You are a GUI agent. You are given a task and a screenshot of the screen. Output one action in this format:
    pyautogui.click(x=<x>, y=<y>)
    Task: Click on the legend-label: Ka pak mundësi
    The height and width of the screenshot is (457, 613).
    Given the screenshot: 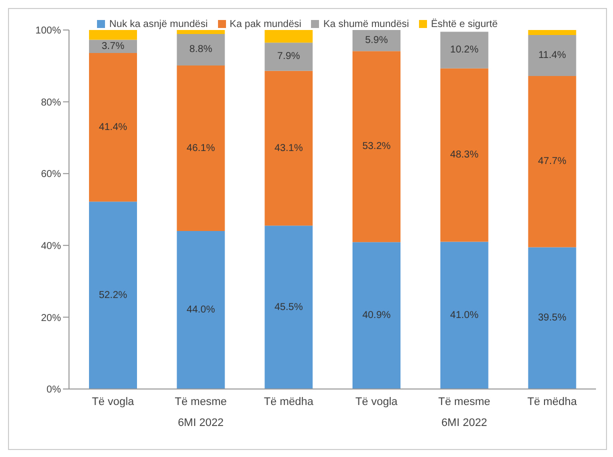 What is the action you would take?
    pyautogui.click(x=266, y=24)
    